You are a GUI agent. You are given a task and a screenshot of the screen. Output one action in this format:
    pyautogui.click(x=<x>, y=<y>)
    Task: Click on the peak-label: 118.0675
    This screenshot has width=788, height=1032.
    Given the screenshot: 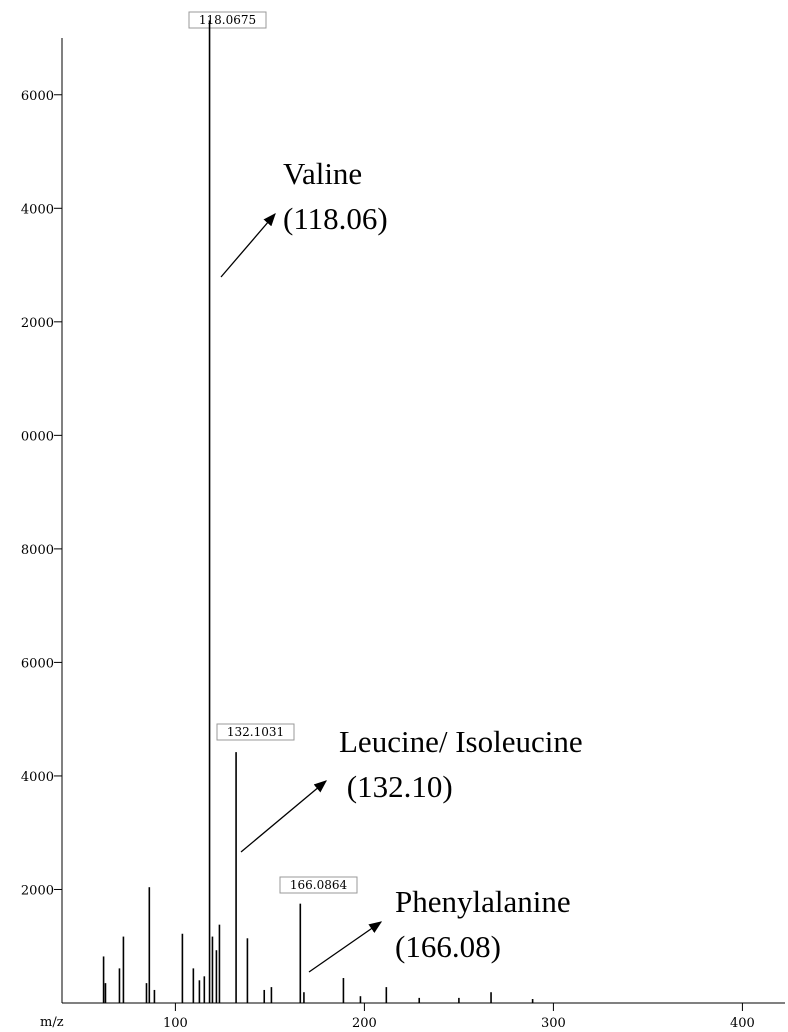 What is the action you would take?
    pyautogui.click(x=227, y=20)
    